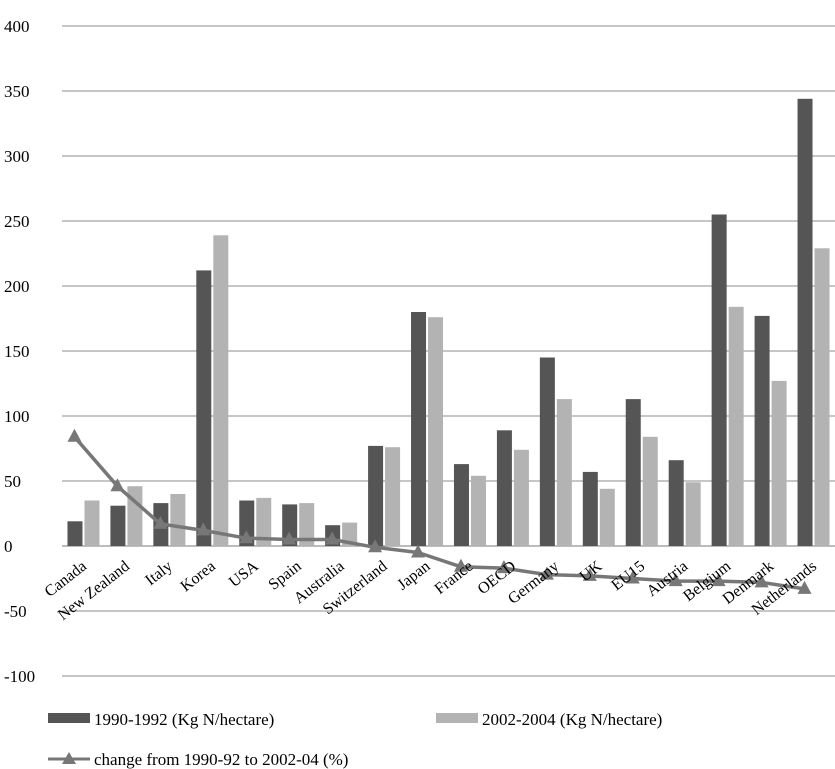 The height and width of the screenshot is (769, 835). What do you see at coordinates (413, 576) in the screenshot?
I see `x-tick-label: Japan` at bounding box center [413, 576].